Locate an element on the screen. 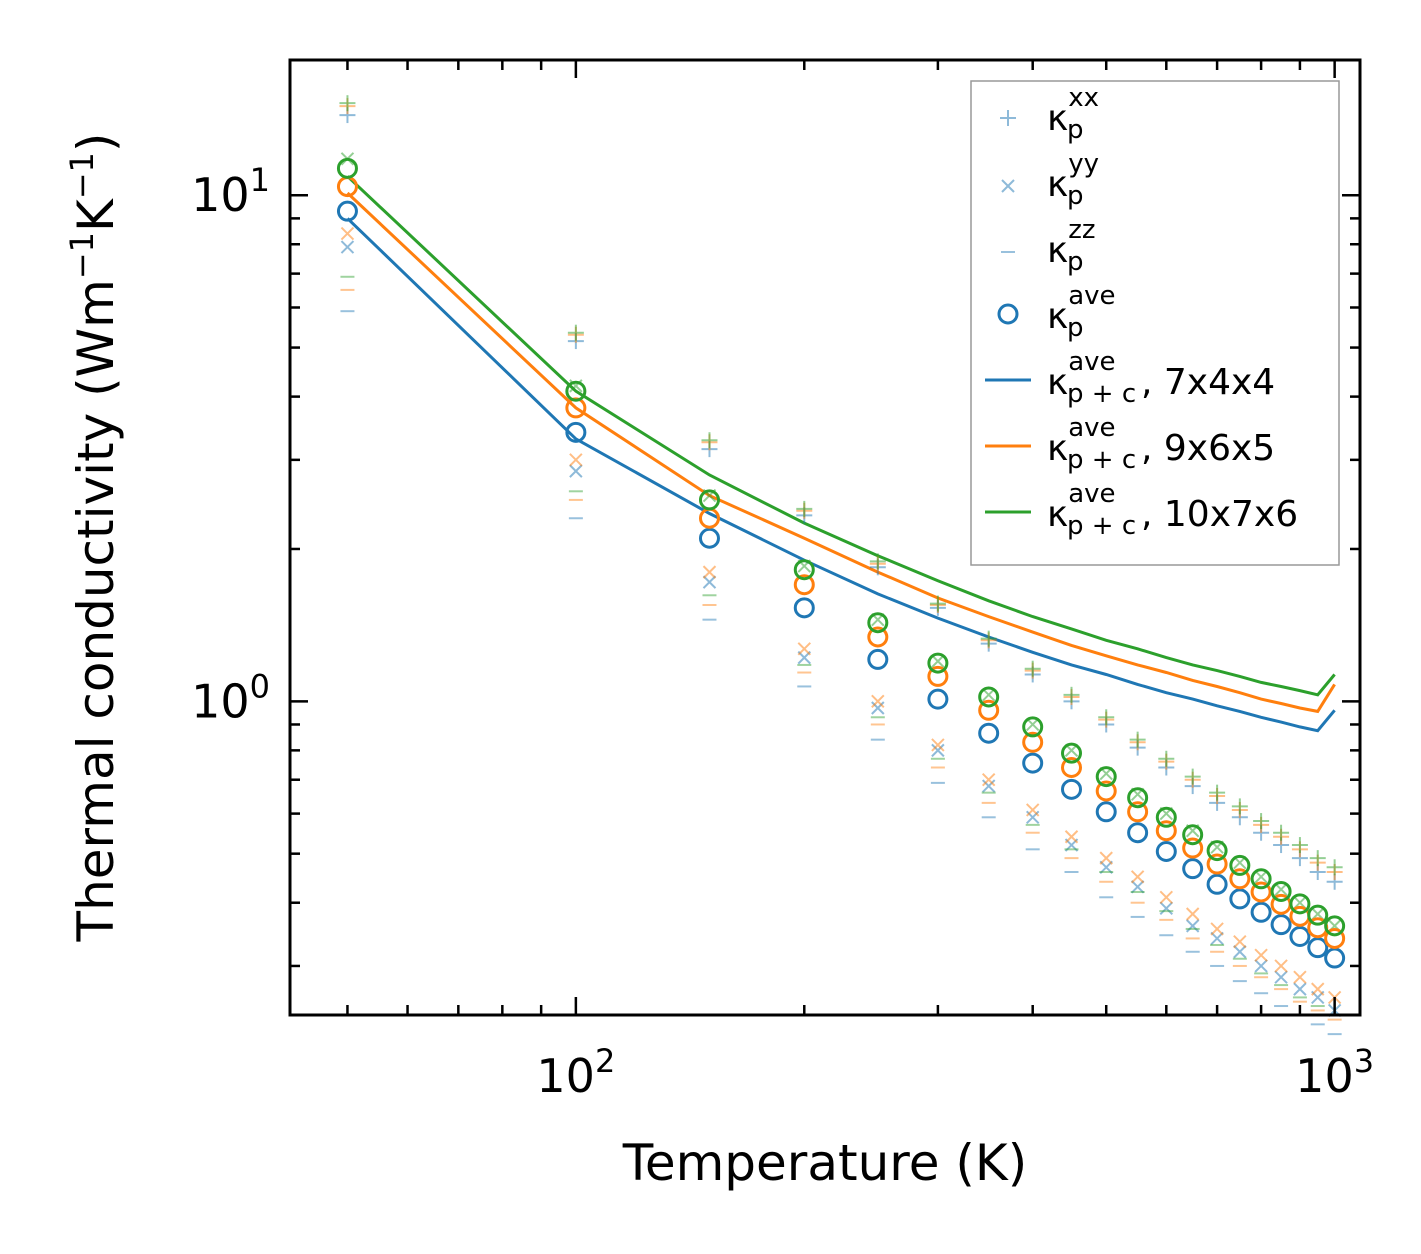 This screenshot has height=1254, width=1421. legend-entry-3-label: κave p is located at coordinates (1081, 312).